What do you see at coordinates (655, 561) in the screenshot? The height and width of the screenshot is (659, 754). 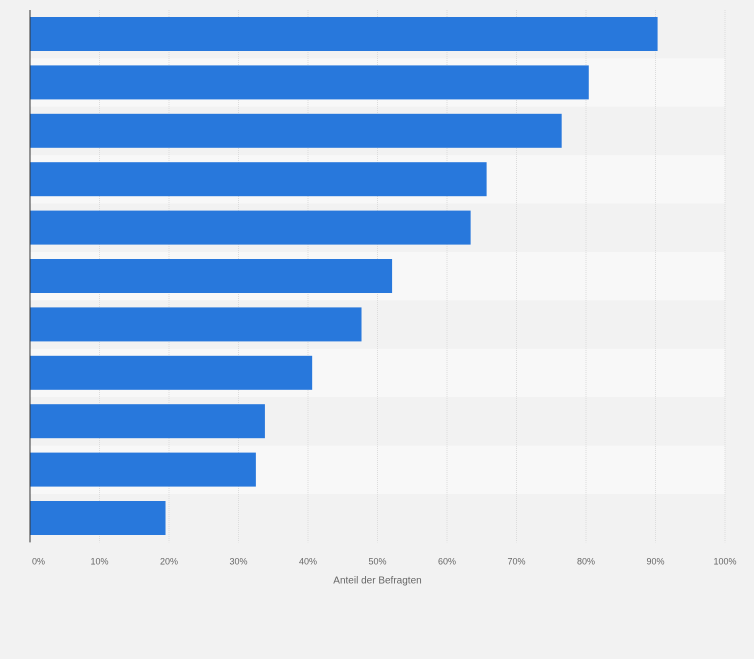 I see `x-tick-label: 90%` at bounding box center [655, 561].